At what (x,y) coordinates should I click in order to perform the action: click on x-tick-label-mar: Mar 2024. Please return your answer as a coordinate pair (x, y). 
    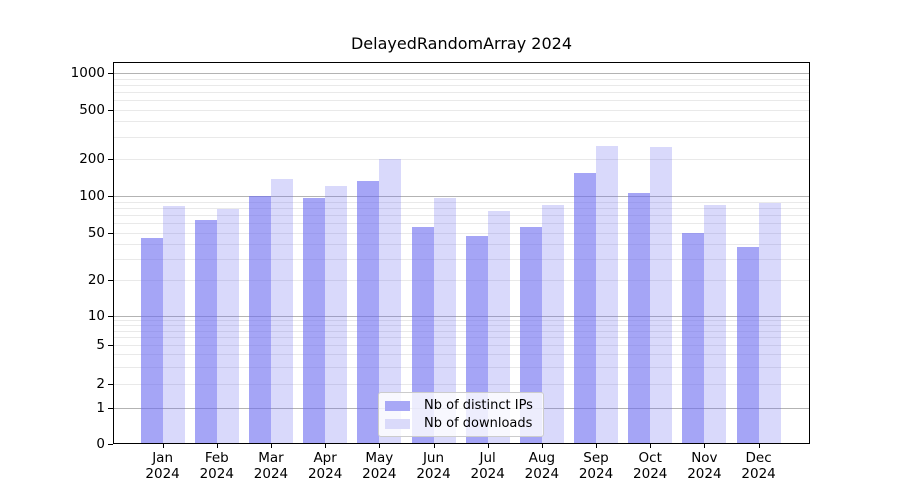
    Looking at the image, I should click on (271, 466).